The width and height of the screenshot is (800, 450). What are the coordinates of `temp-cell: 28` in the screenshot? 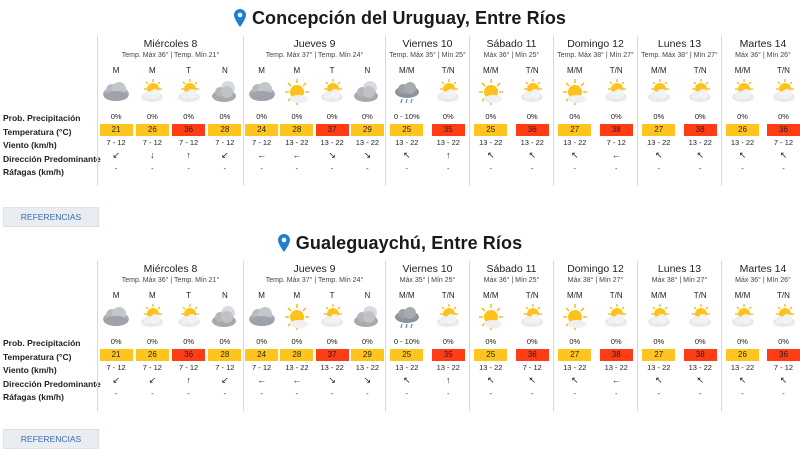 It's located at (225, 130).